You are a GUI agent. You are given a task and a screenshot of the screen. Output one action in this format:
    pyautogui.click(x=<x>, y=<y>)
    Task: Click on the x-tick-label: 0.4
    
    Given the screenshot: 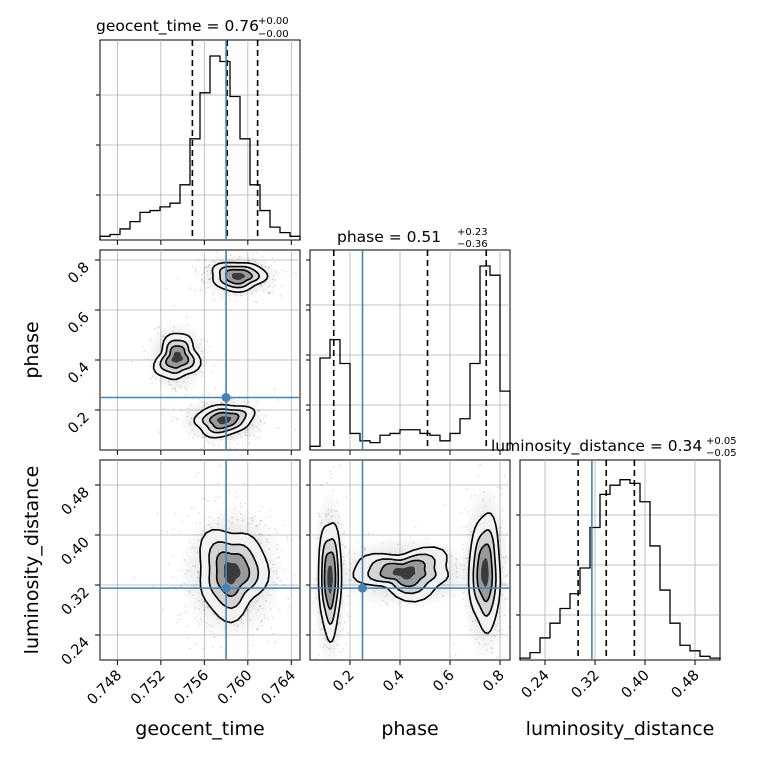 What is the action you would take?
    pyautogui.click(x=394, y=682)
    